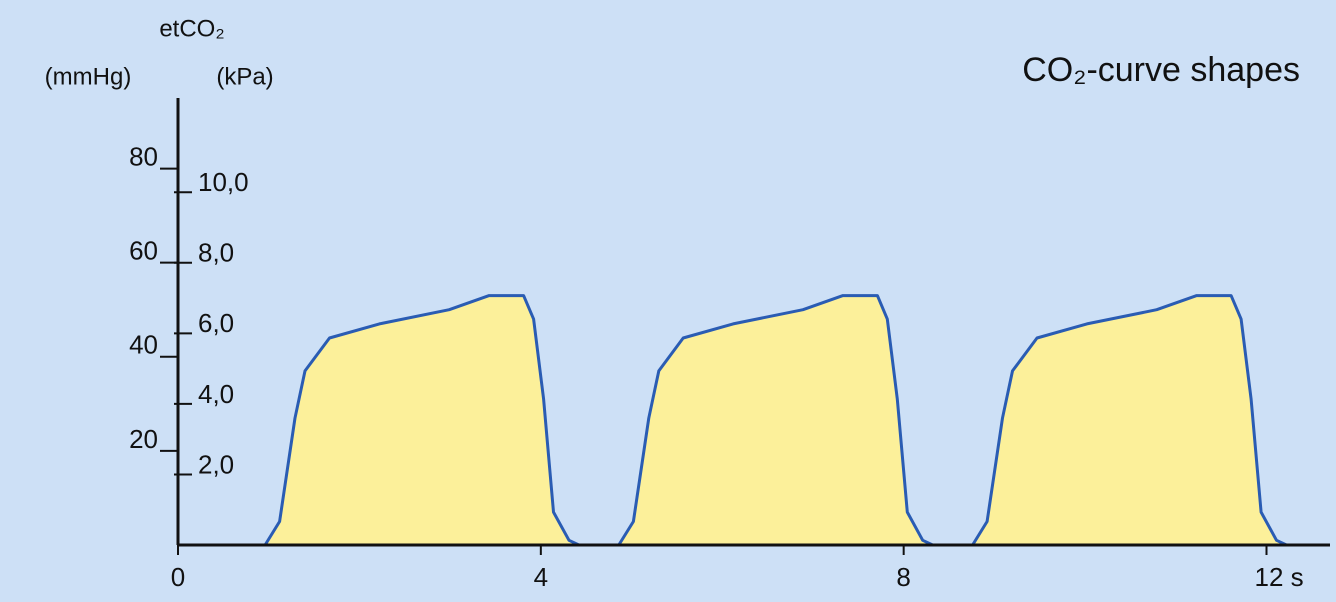 This screenshot has height=602, width=1336. I want to click on x-tick-label: 4, so click(541, 577).